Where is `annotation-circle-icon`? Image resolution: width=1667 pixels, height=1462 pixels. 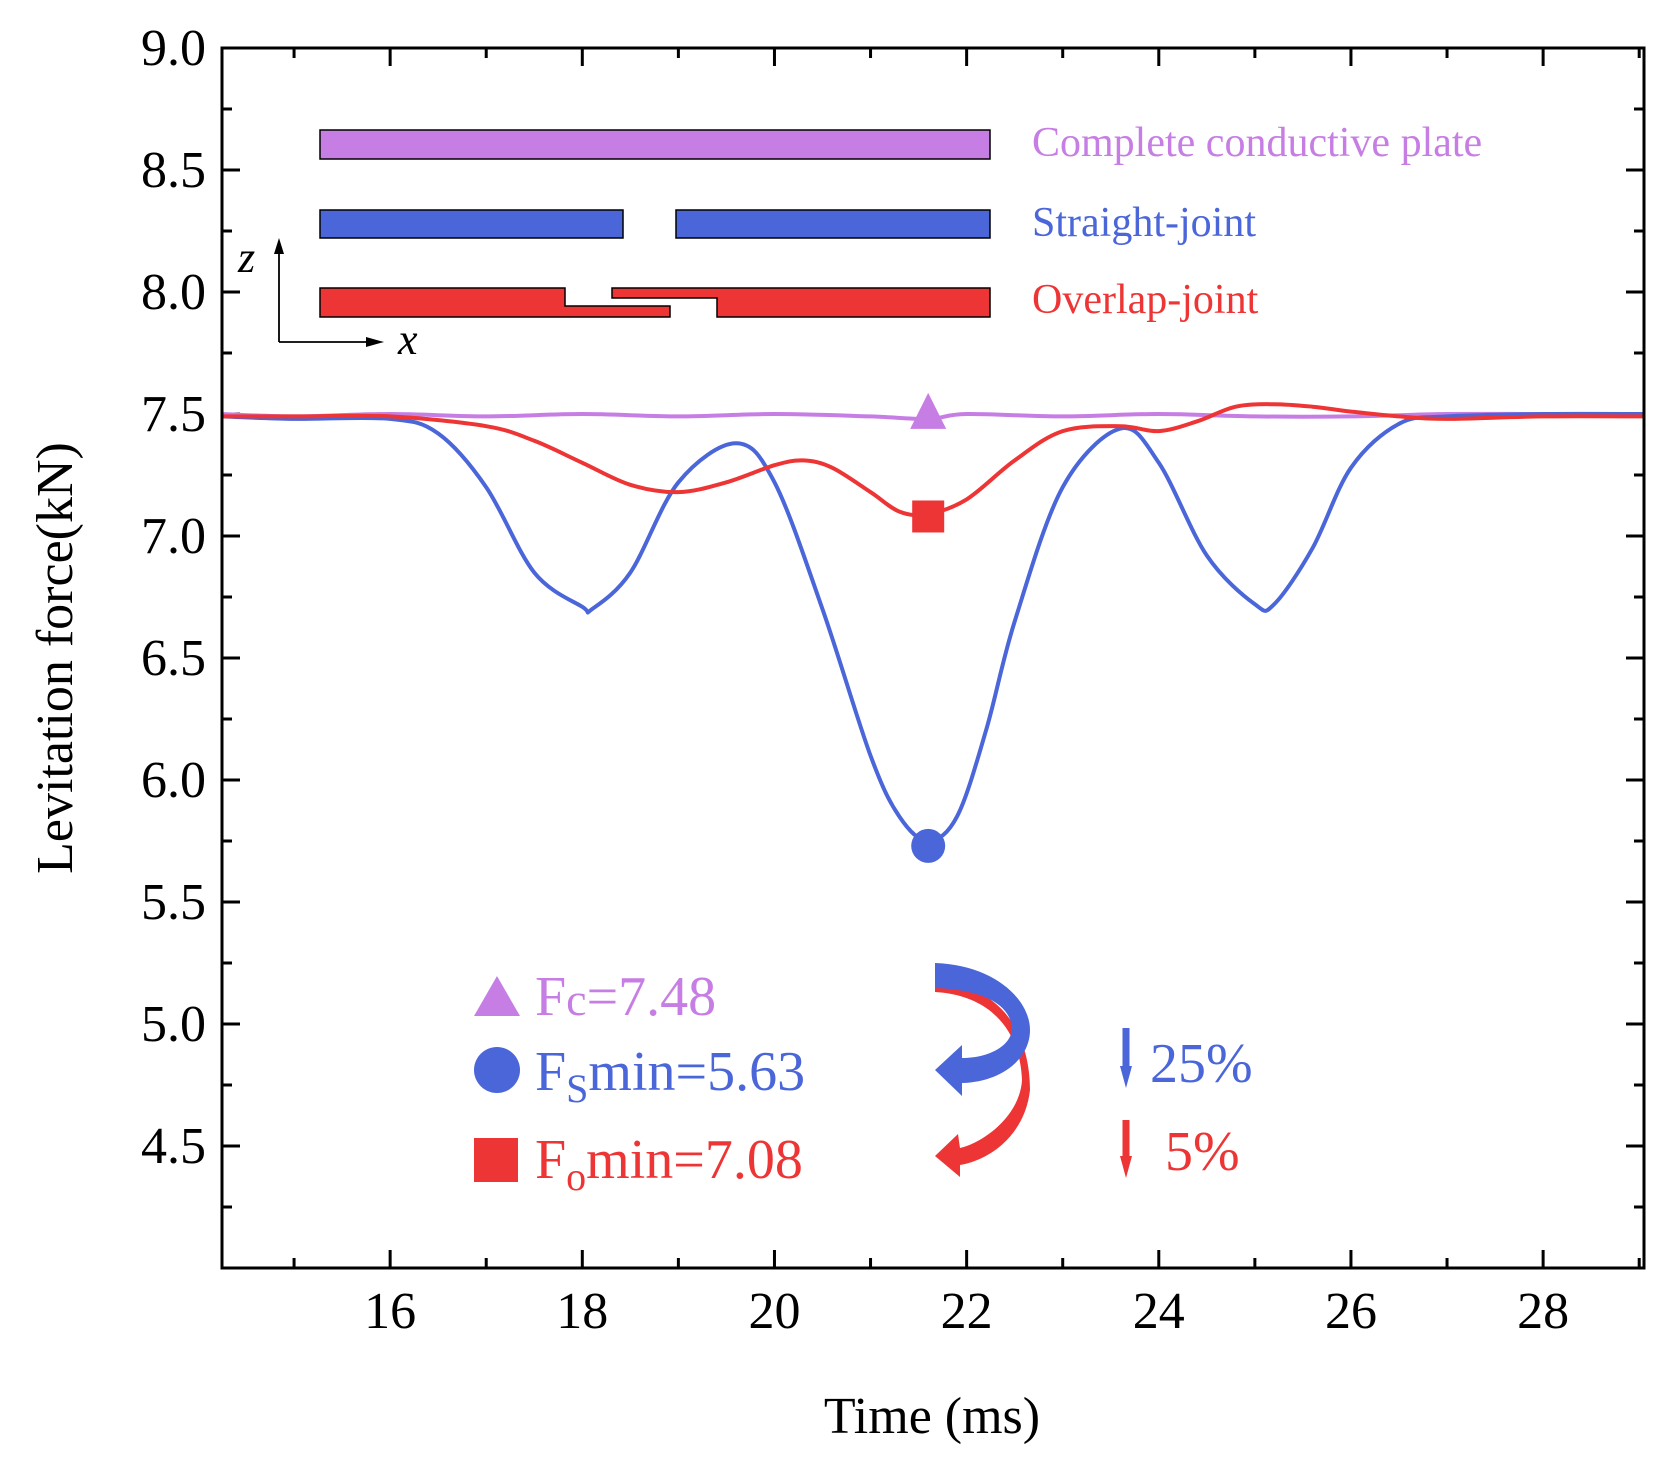
annotation-circle-icon is located at coordinates (497, 1070).